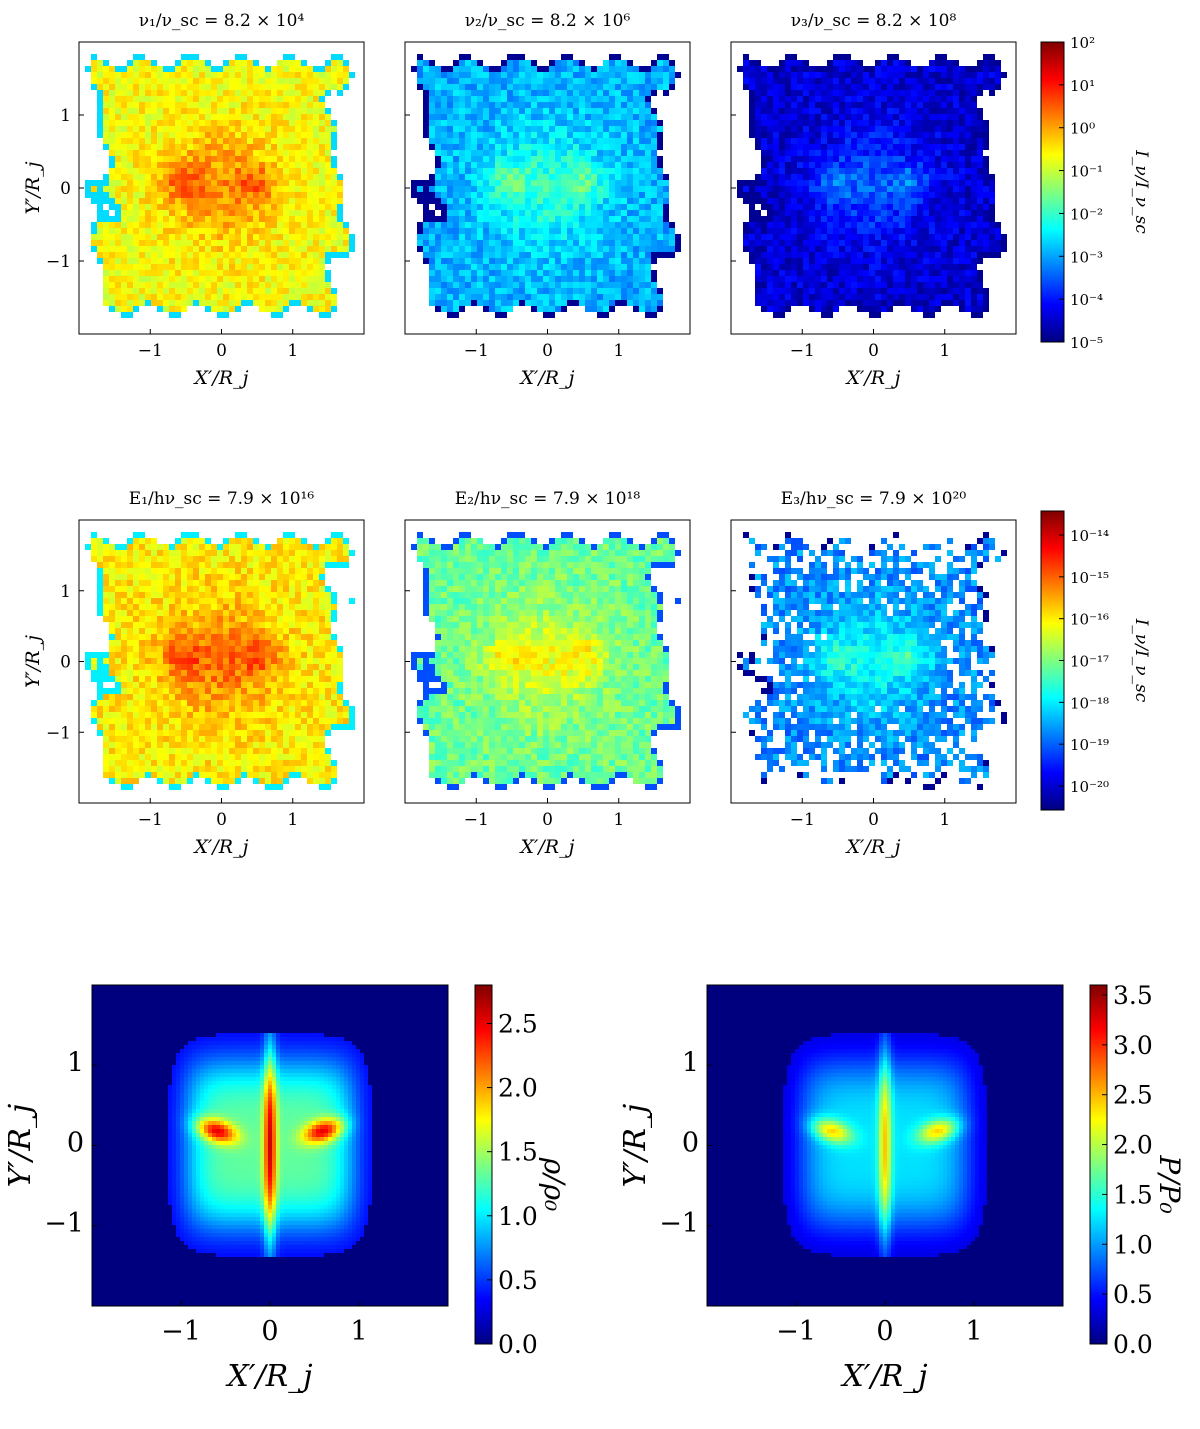  What do you see at coordinates (268, 1376) in the screenshot?
I see `panel-7-xlabel: X′/R_j` at bounding box center [268, 1376].